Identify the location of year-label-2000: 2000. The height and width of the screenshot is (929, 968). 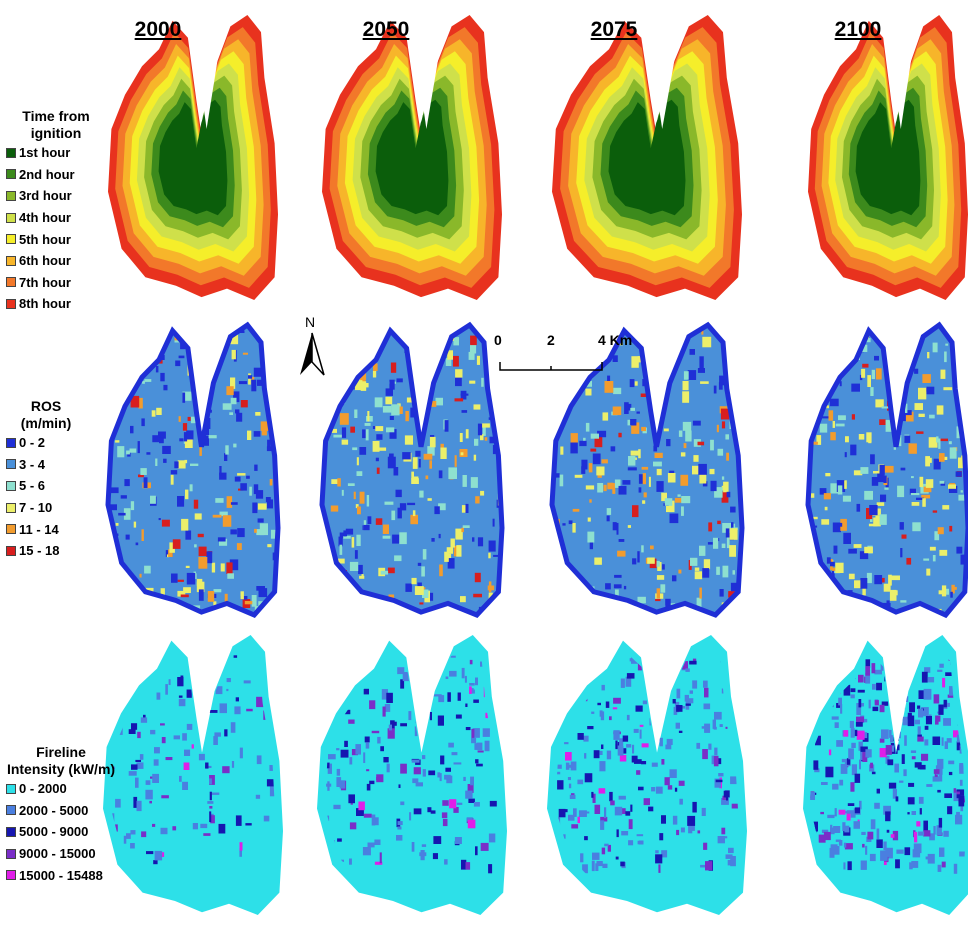
(158, 29).